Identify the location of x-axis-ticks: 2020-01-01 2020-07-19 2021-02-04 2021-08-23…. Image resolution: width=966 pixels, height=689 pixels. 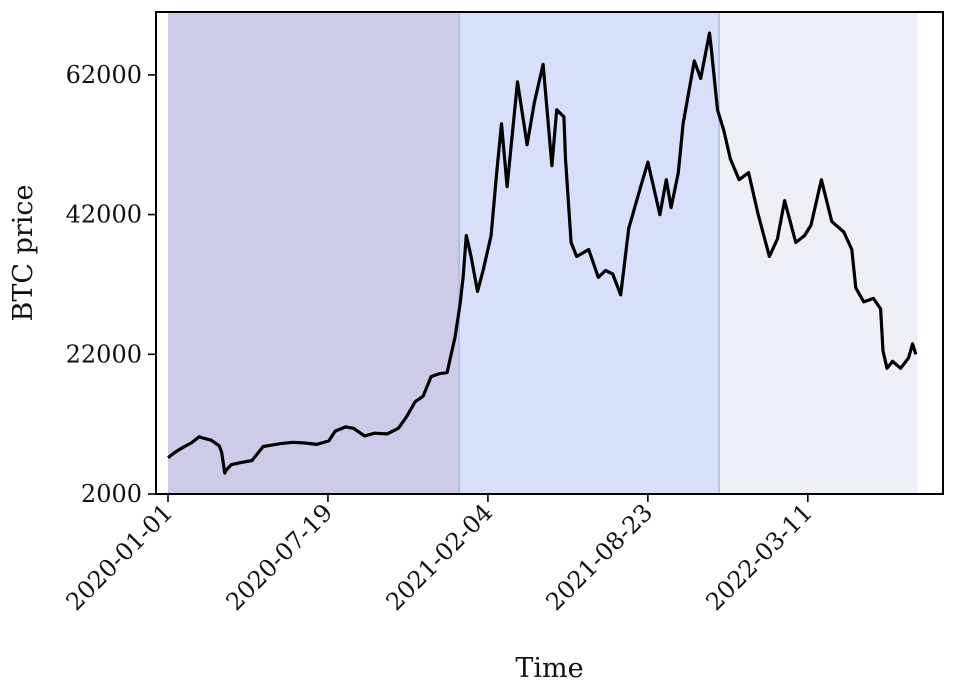
(439, 555).